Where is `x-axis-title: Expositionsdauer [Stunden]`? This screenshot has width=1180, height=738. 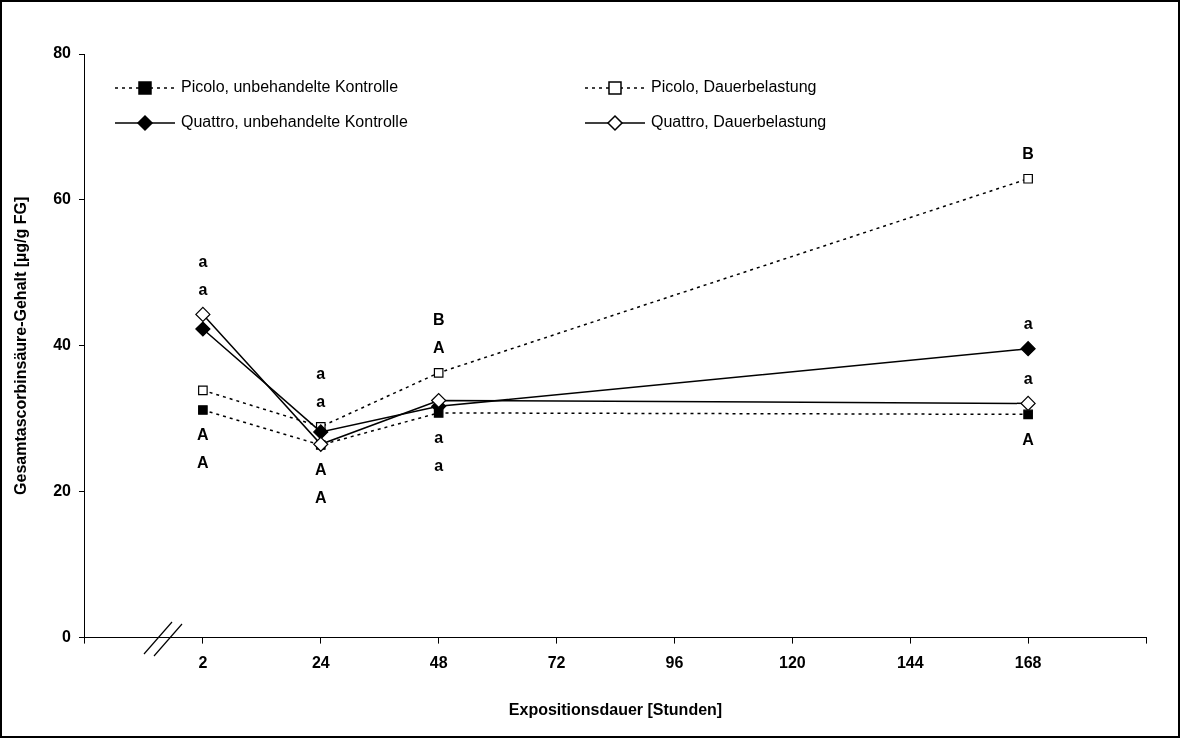 x-axis-title: Expositionsdauer [Stunden] is located at coordinates (615, 709).